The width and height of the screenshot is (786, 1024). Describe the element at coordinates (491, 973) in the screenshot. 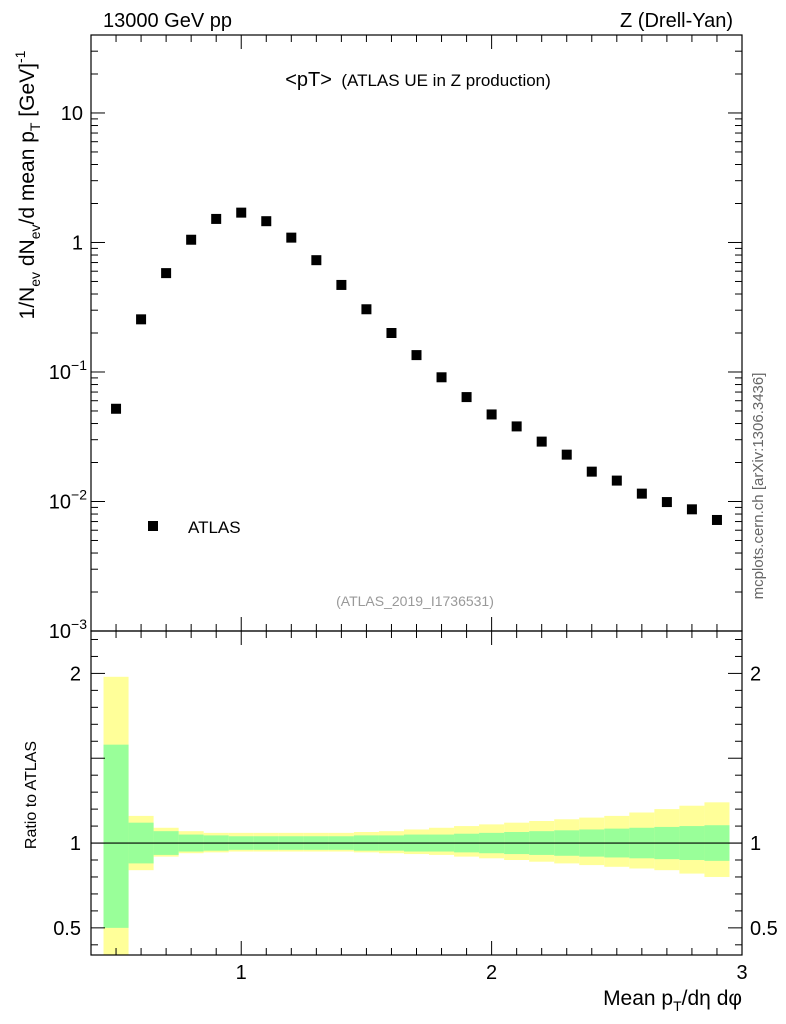

I see `ratio-xtick-label: 2` at that location.